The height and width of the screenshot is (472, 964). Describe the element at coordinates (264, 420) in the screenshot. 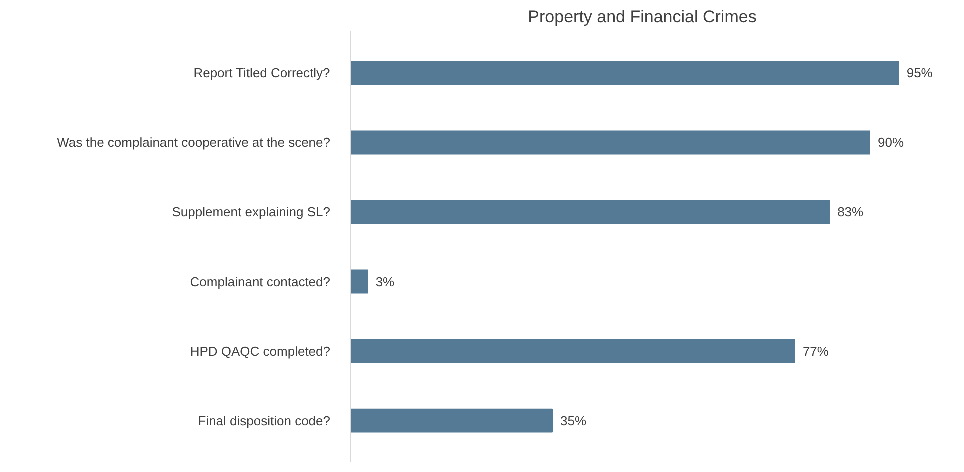

I see `y-tick-label: Final disposition code?` at that location.